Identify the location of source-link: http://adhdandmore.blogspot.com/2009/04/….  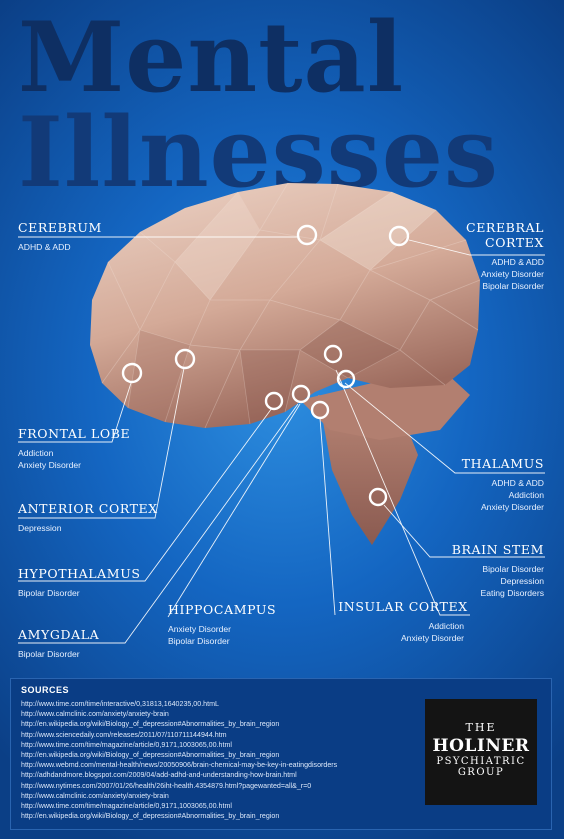
(159, 775).